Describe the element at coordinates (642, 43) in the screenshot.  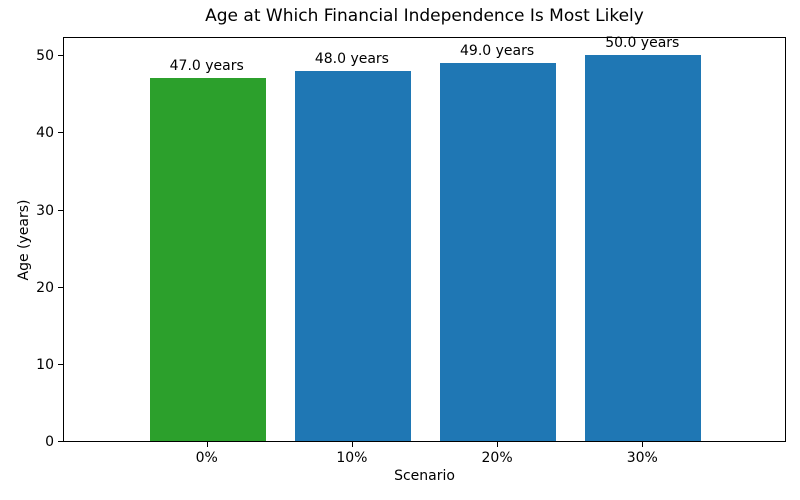
I see `bar-value-label-30%: 50.0 years` at that location.